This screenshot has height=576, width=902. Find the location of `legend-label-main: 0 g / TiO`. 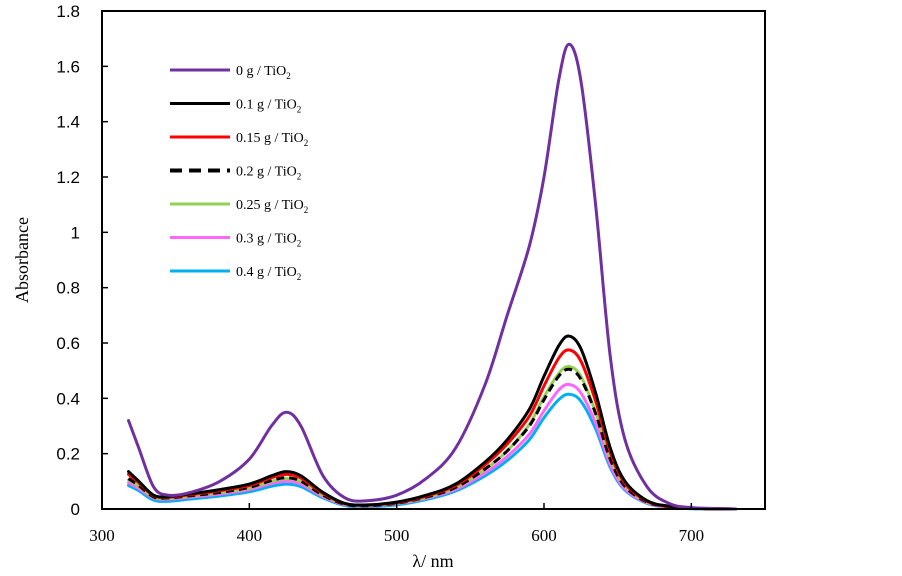

legend-label-main: 0 g / TiO is located at coordinates (261, 71).